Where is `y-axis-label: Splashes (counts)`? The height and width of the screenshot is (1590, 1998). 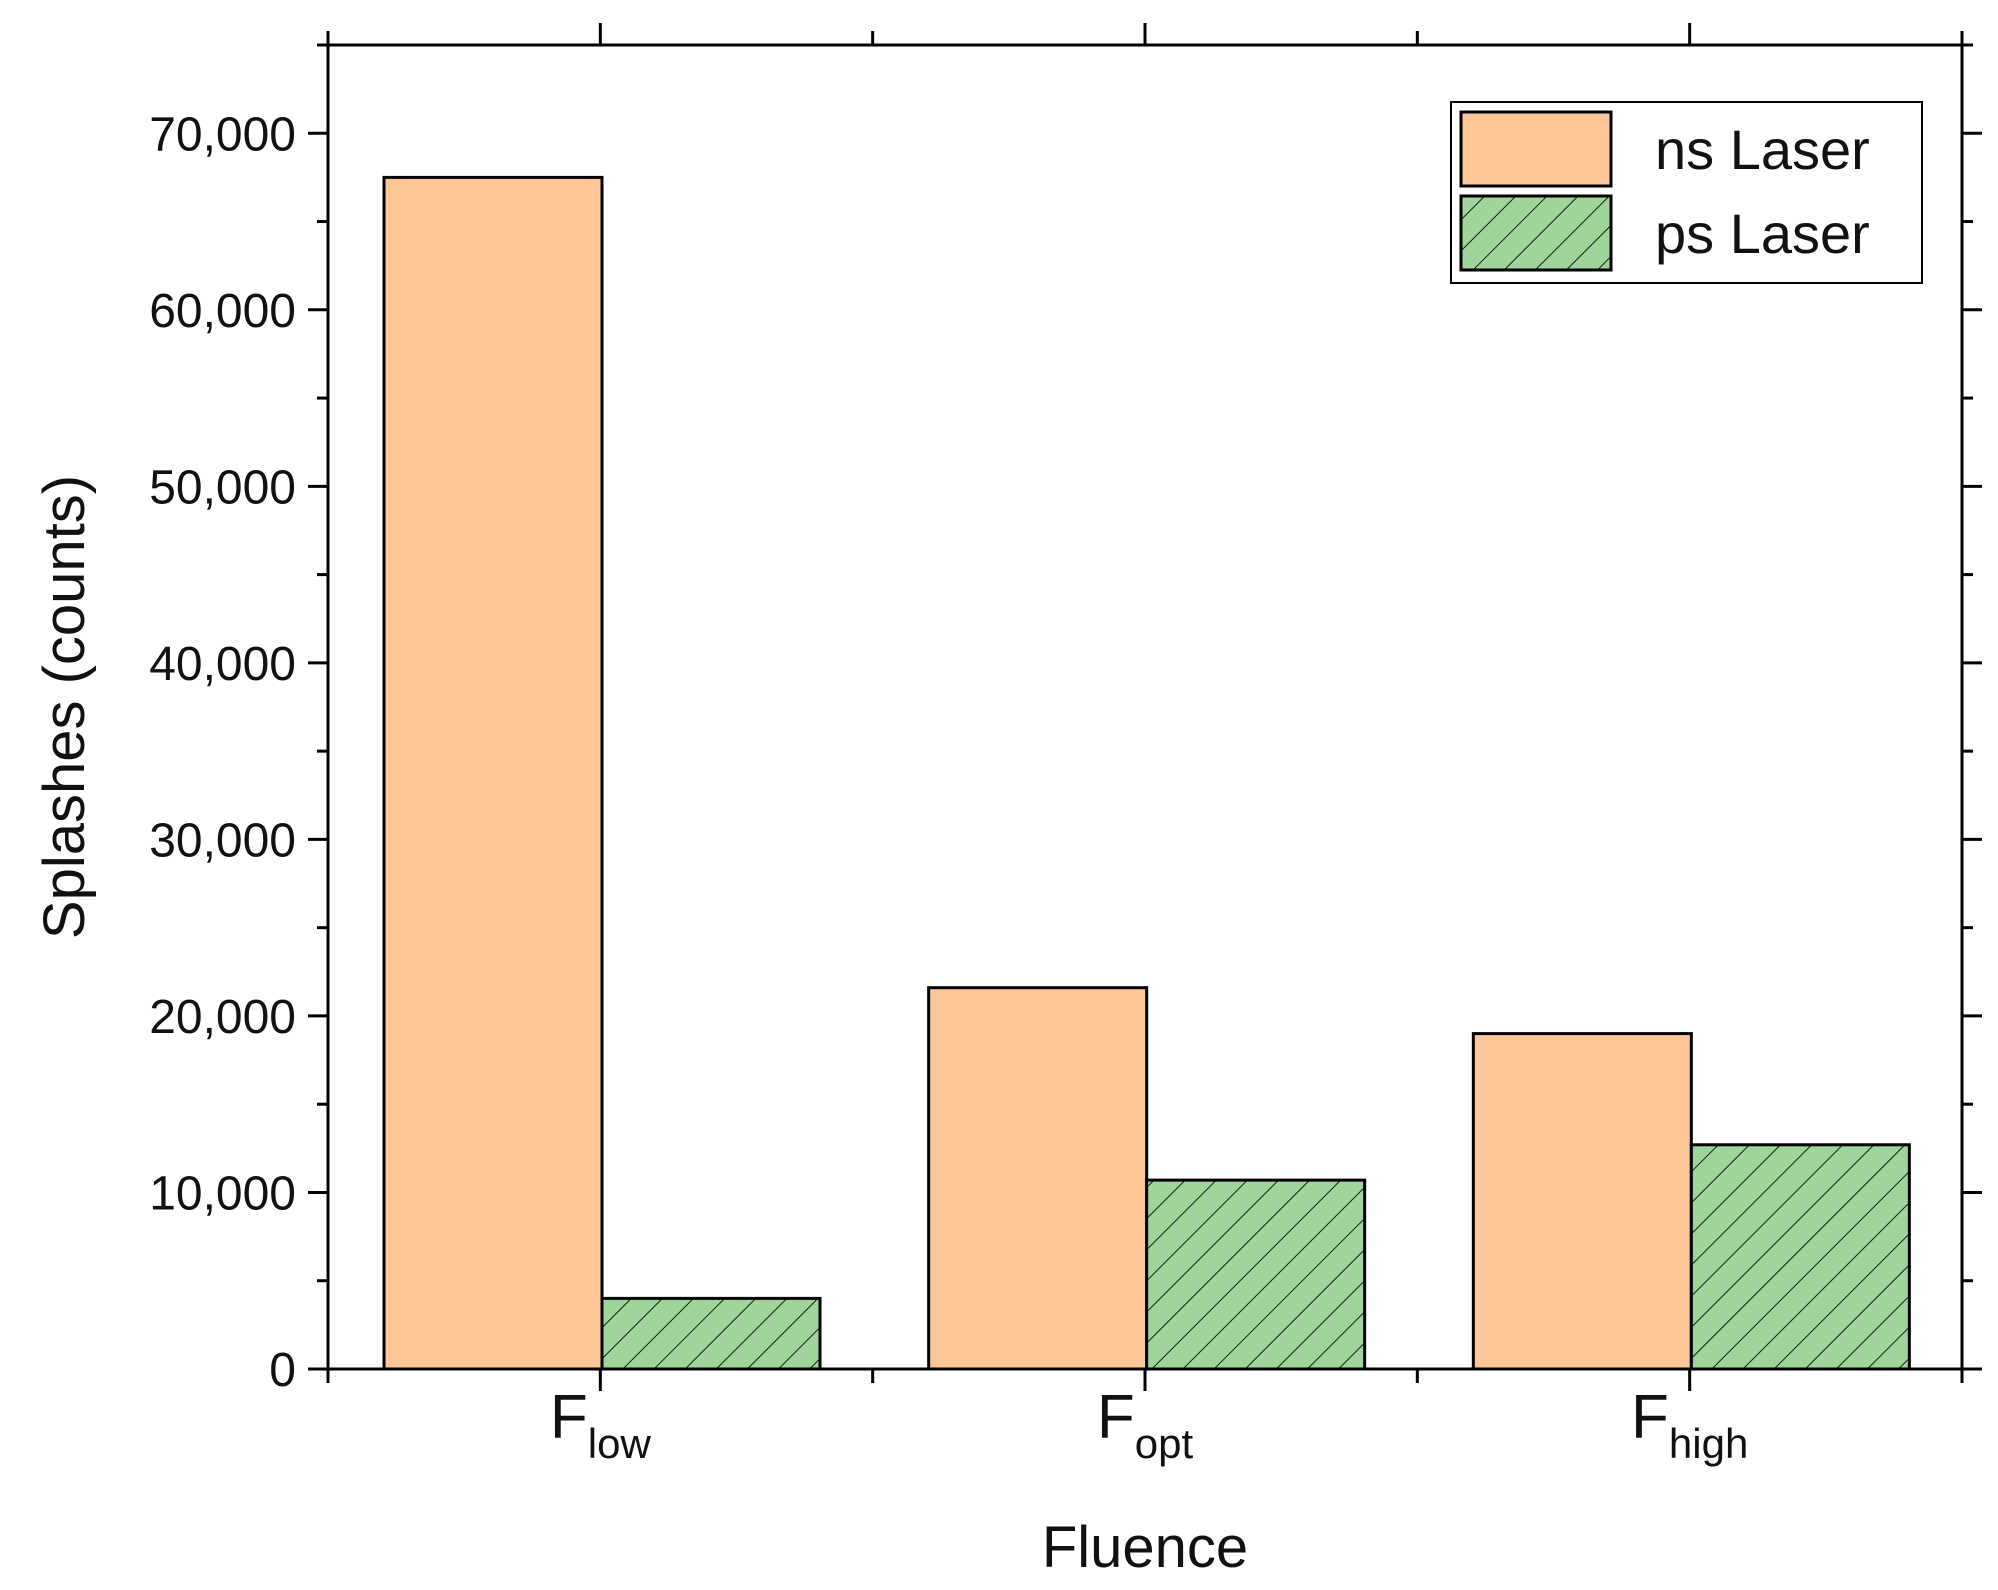 y-axis-label: Splashes (counts) is located at coordinates (64, 707).